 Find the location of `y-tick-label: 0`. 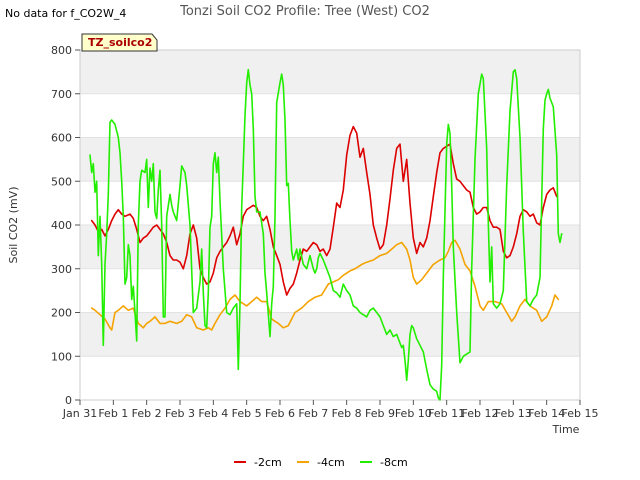

y-tick-label: 0 is located at coordinates (68, 400).